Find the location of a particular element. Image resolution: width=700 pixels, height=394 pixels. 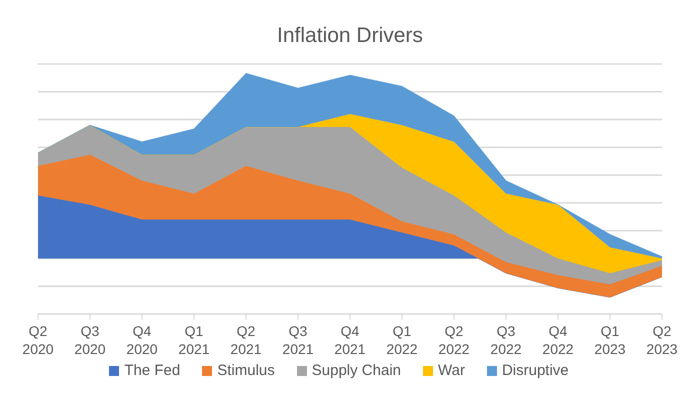

x-tick-label: Q2 2023 is located at coordinates (662, 340).